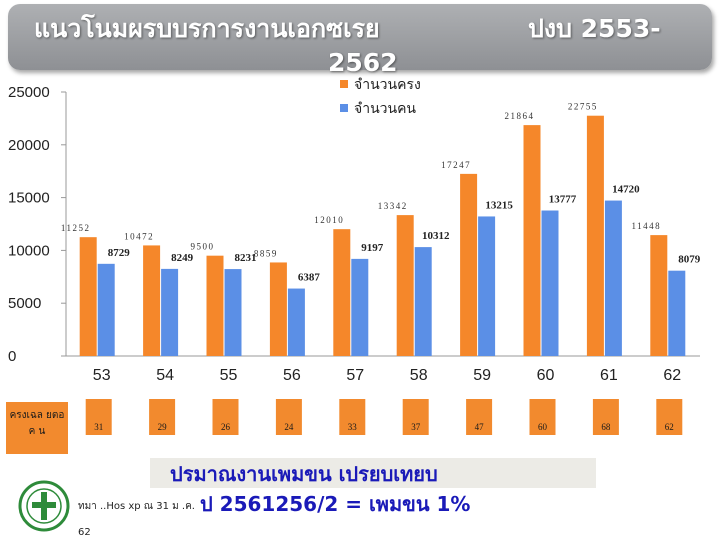 This screenshot has width=720, height=546. What do you see at coordinates (480, 427) in the screenshot?
I see `ratio-value: 47` at bounding box center [480, 427].